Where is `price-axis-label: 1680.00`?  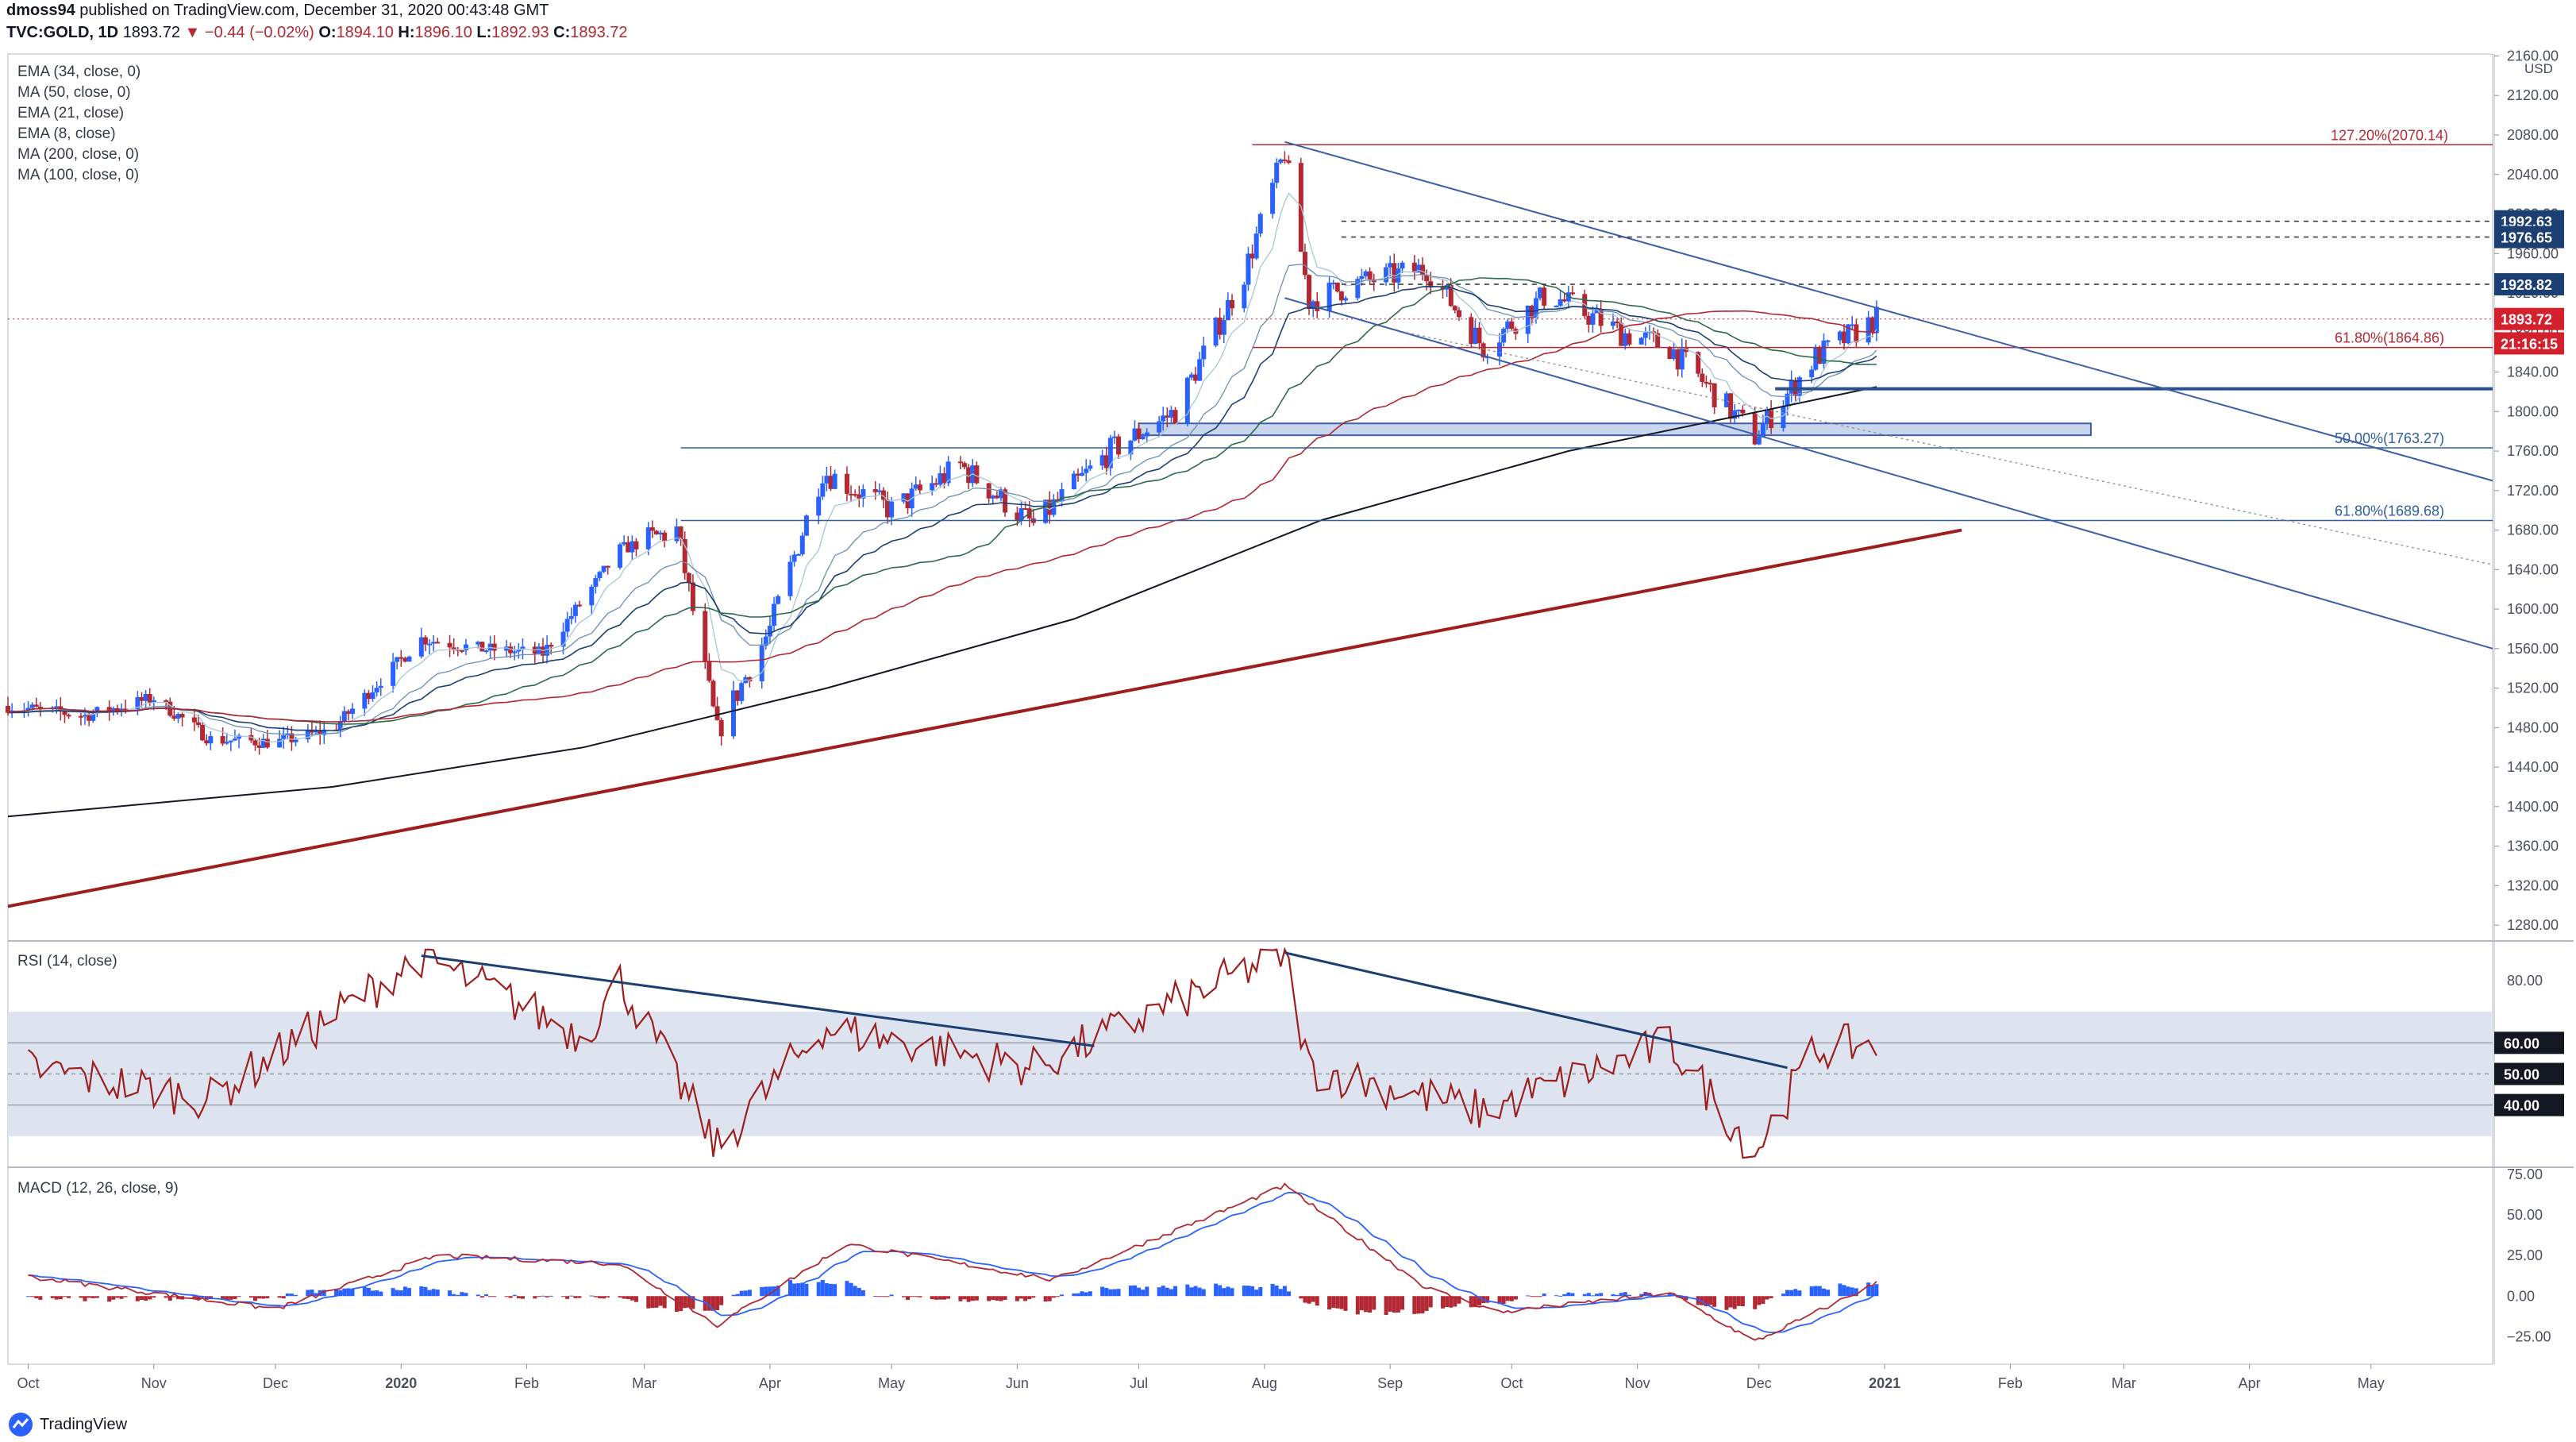
price-axis-label: 1680.00 is located at coordinates (2533, 530).